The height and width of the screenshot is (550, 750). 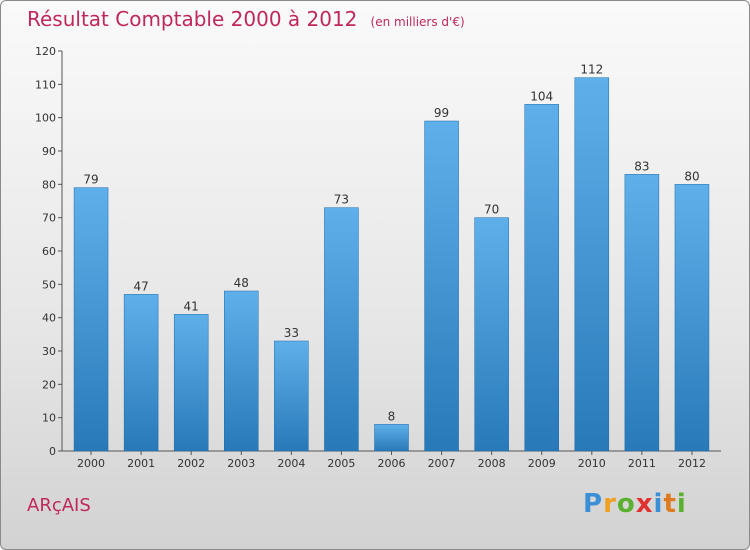 What do you see at coordinates (641, 166) in the screenshot?
I see `data-label-2011: 83` at bounding box center [641, 166].